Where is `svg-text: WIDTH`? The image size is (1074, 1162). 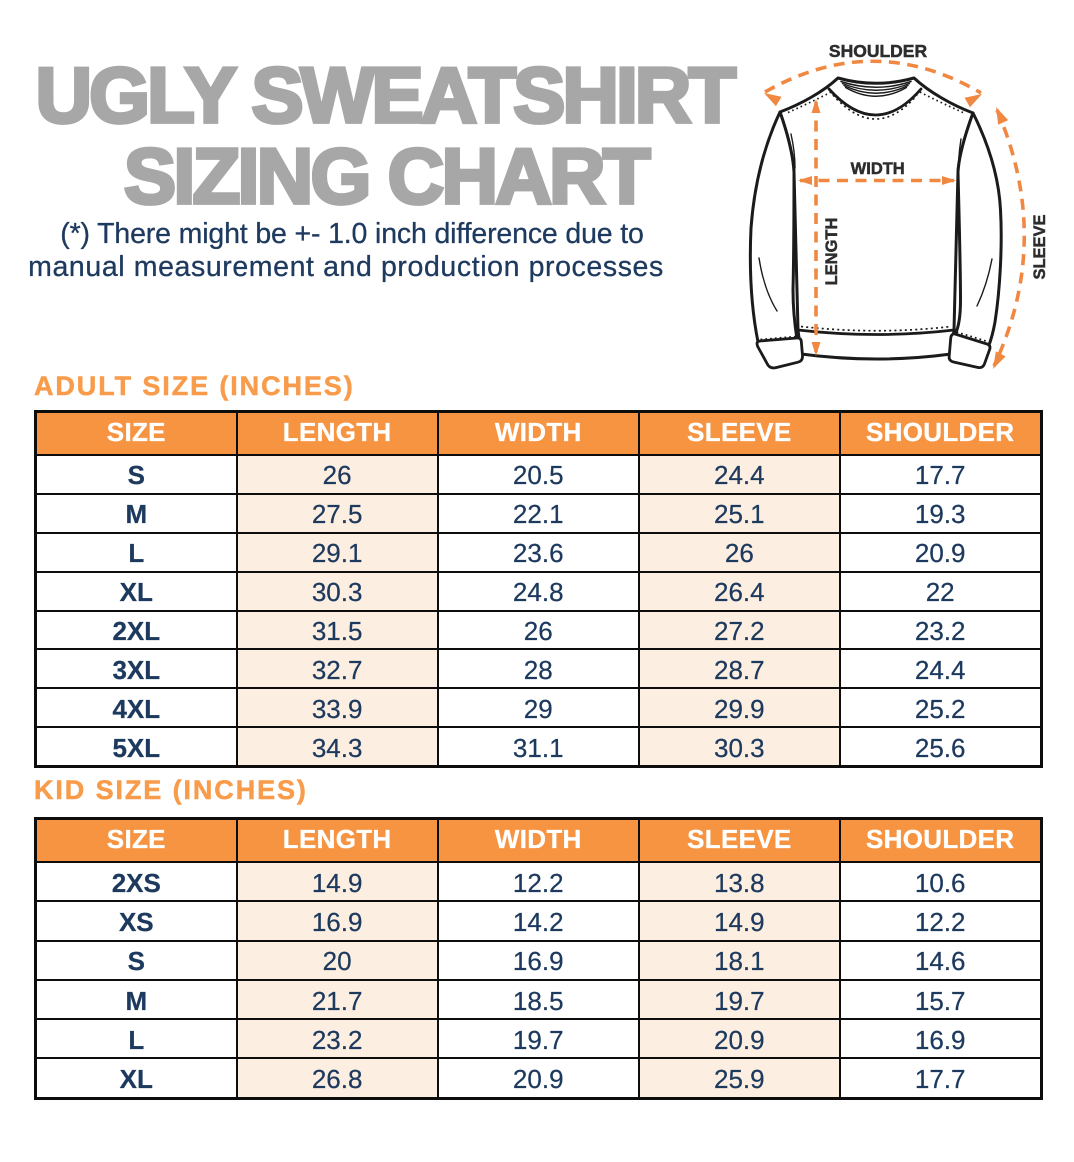
svg-text: WIDTH is located at coordinates (878, 169).